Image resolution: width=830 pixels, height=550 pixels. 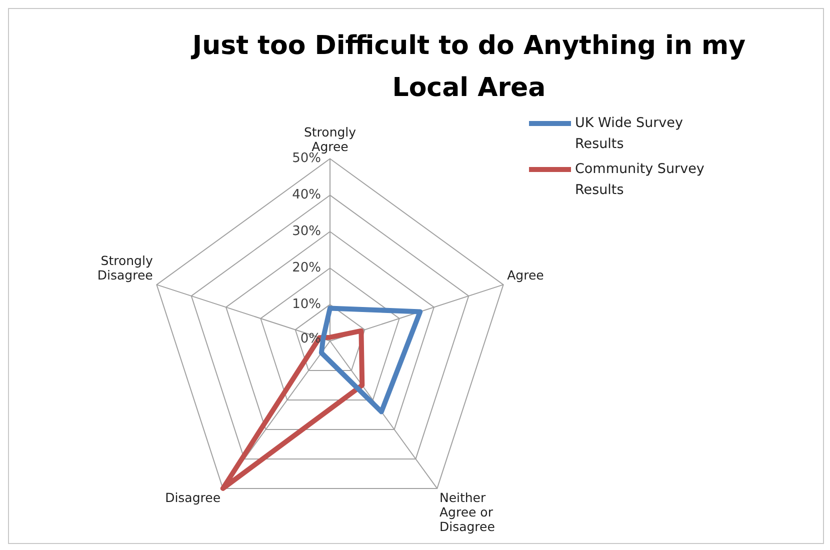 I want to click on spoke-label: Disagree, so click(x=193, y=498).